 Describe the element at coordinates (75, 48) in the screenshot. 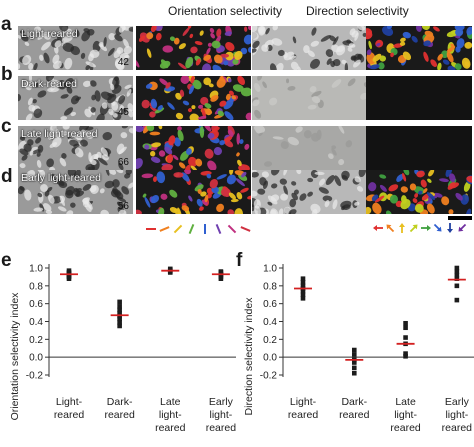

I see `raw-image-light-reared: Light-reared 42` at that location.